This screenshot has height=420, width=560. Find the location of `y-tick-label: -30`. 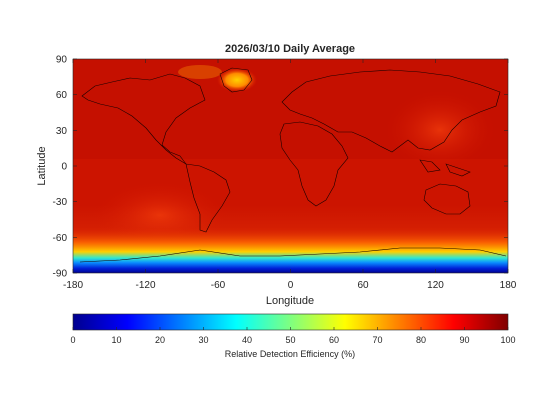

y-tick-label: -30 is located at coordinates (60, 202).